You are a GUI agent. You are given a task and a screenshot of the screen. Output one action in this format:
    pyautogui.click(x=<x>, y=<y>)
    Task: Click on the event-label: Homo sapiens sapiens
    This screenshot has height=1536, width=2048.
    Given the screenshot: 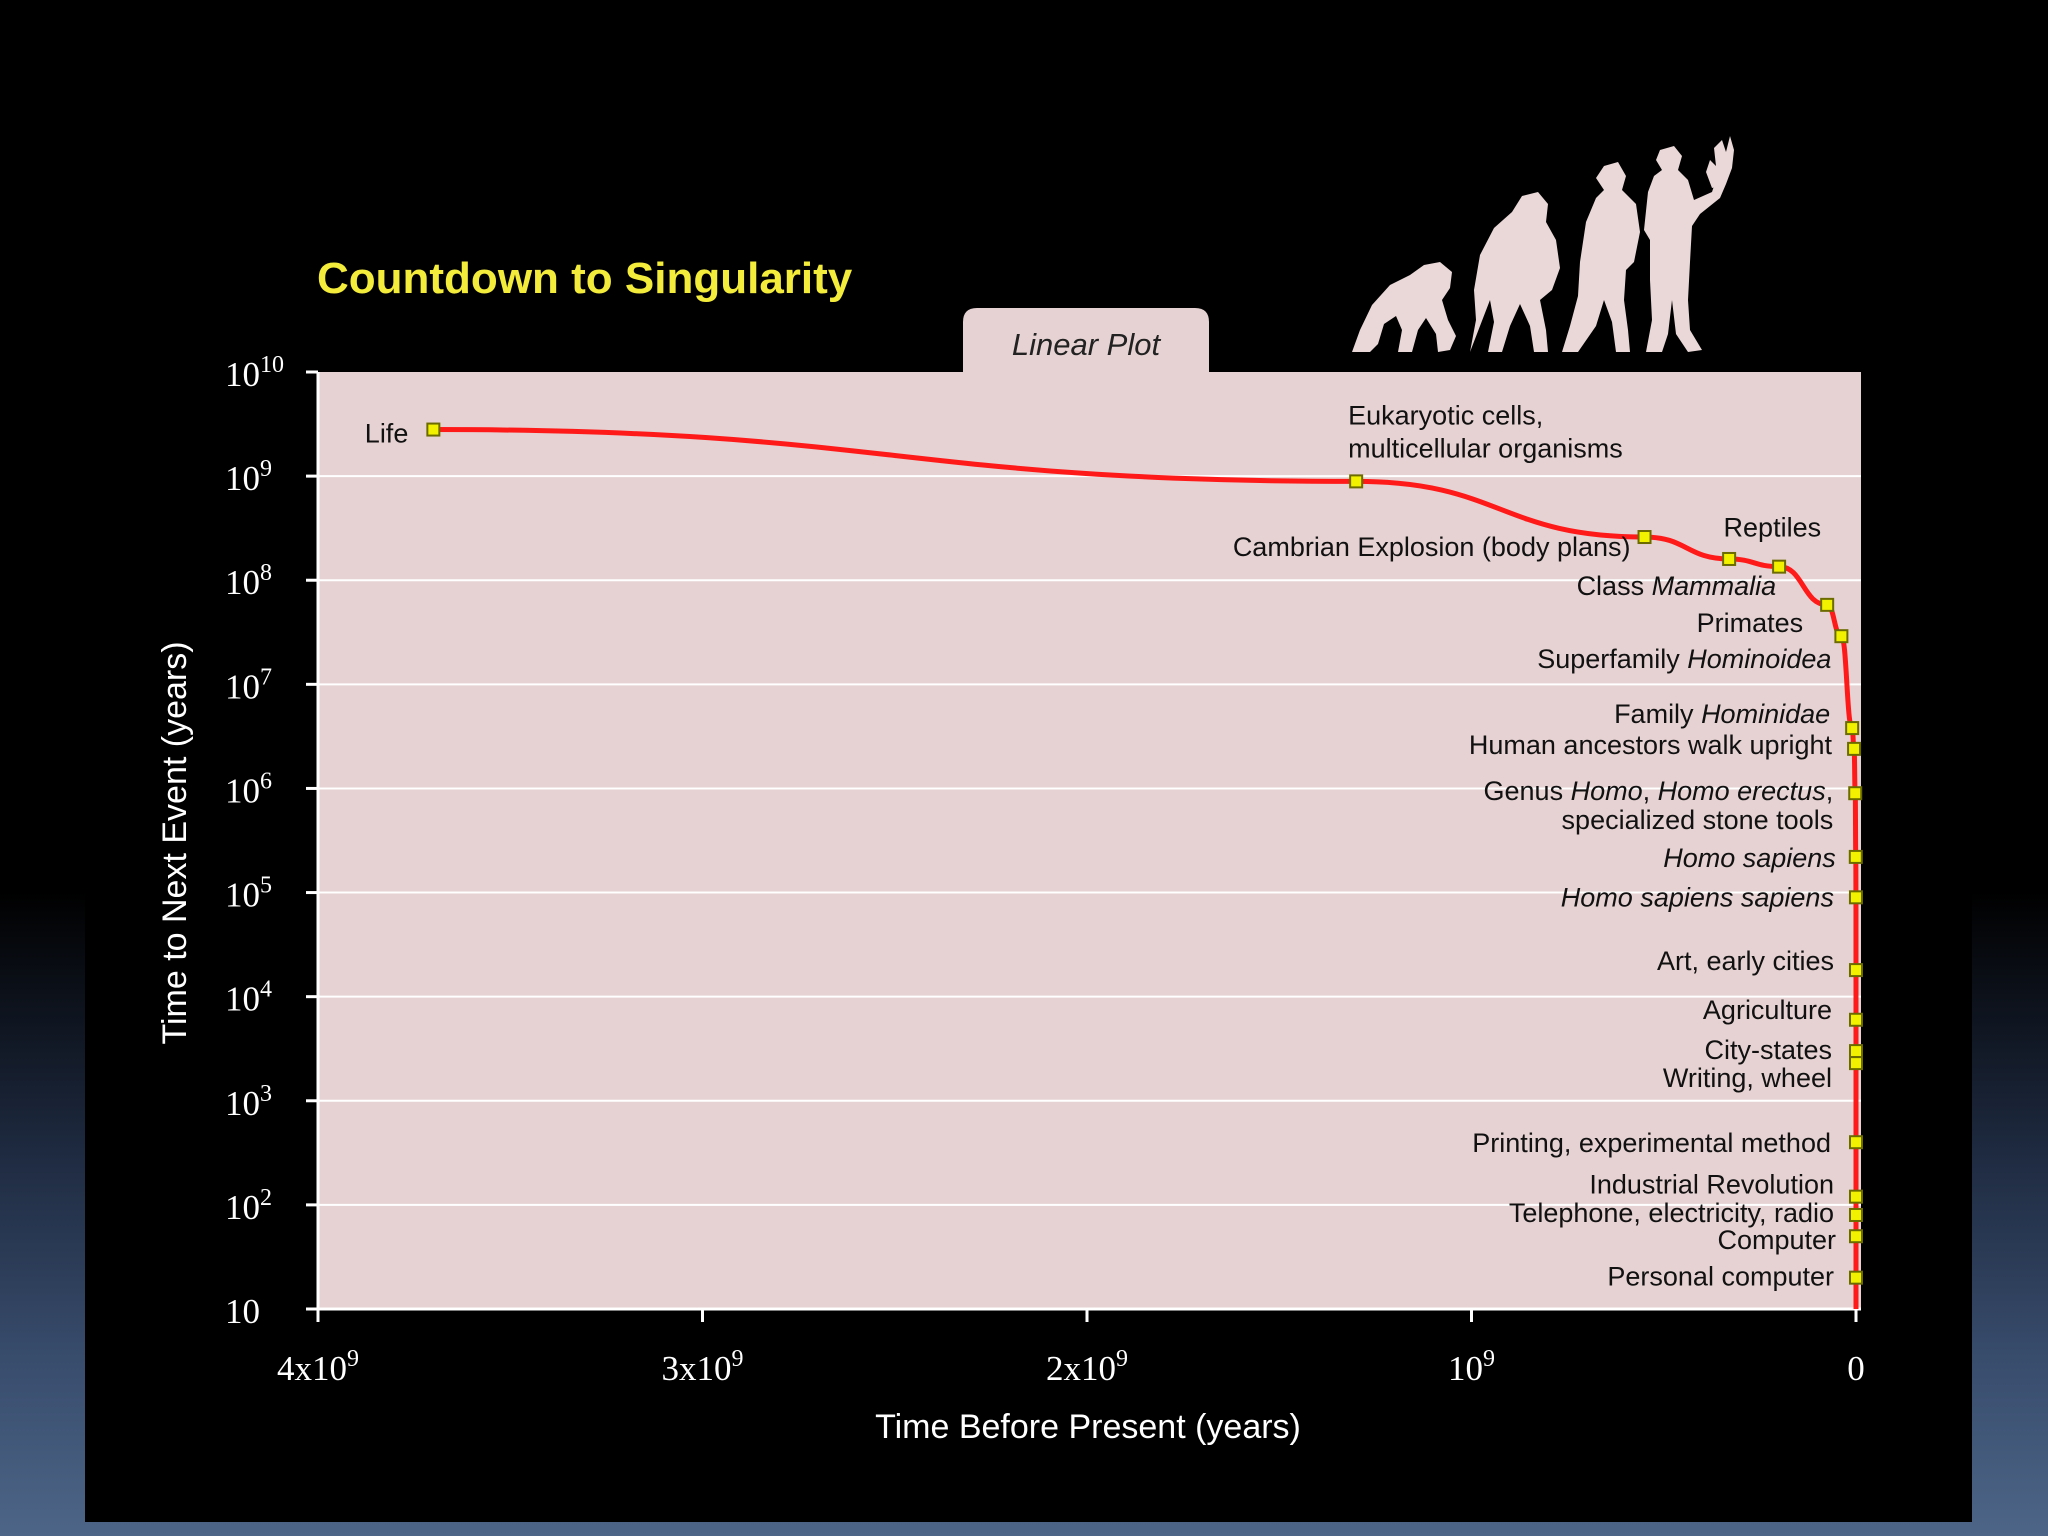 What is the action you would take?
    pyautogui.click(x=1697, y=897)
    